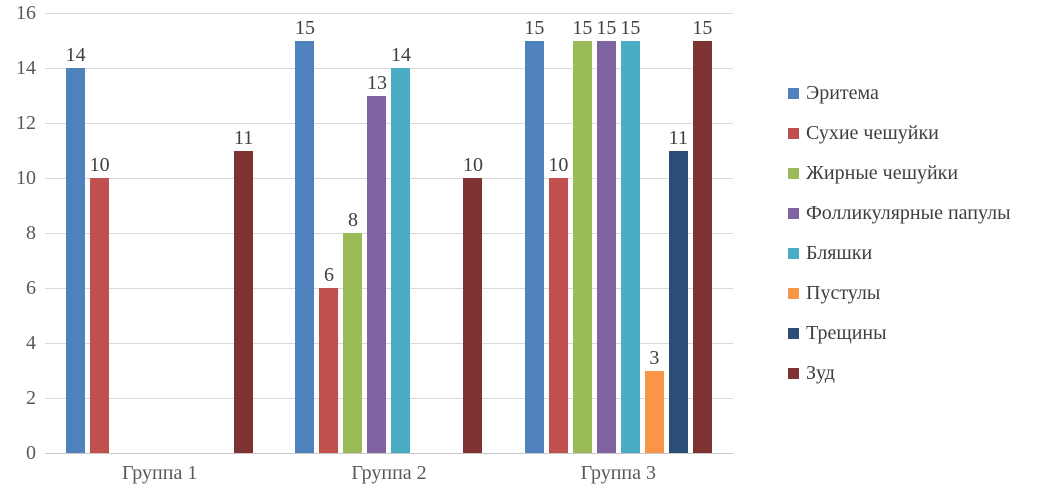  What do you see at coordinates (31, 398) in the screenshot?
I see `y-axis-tick-label: 2` at bounding box center [31, 398].